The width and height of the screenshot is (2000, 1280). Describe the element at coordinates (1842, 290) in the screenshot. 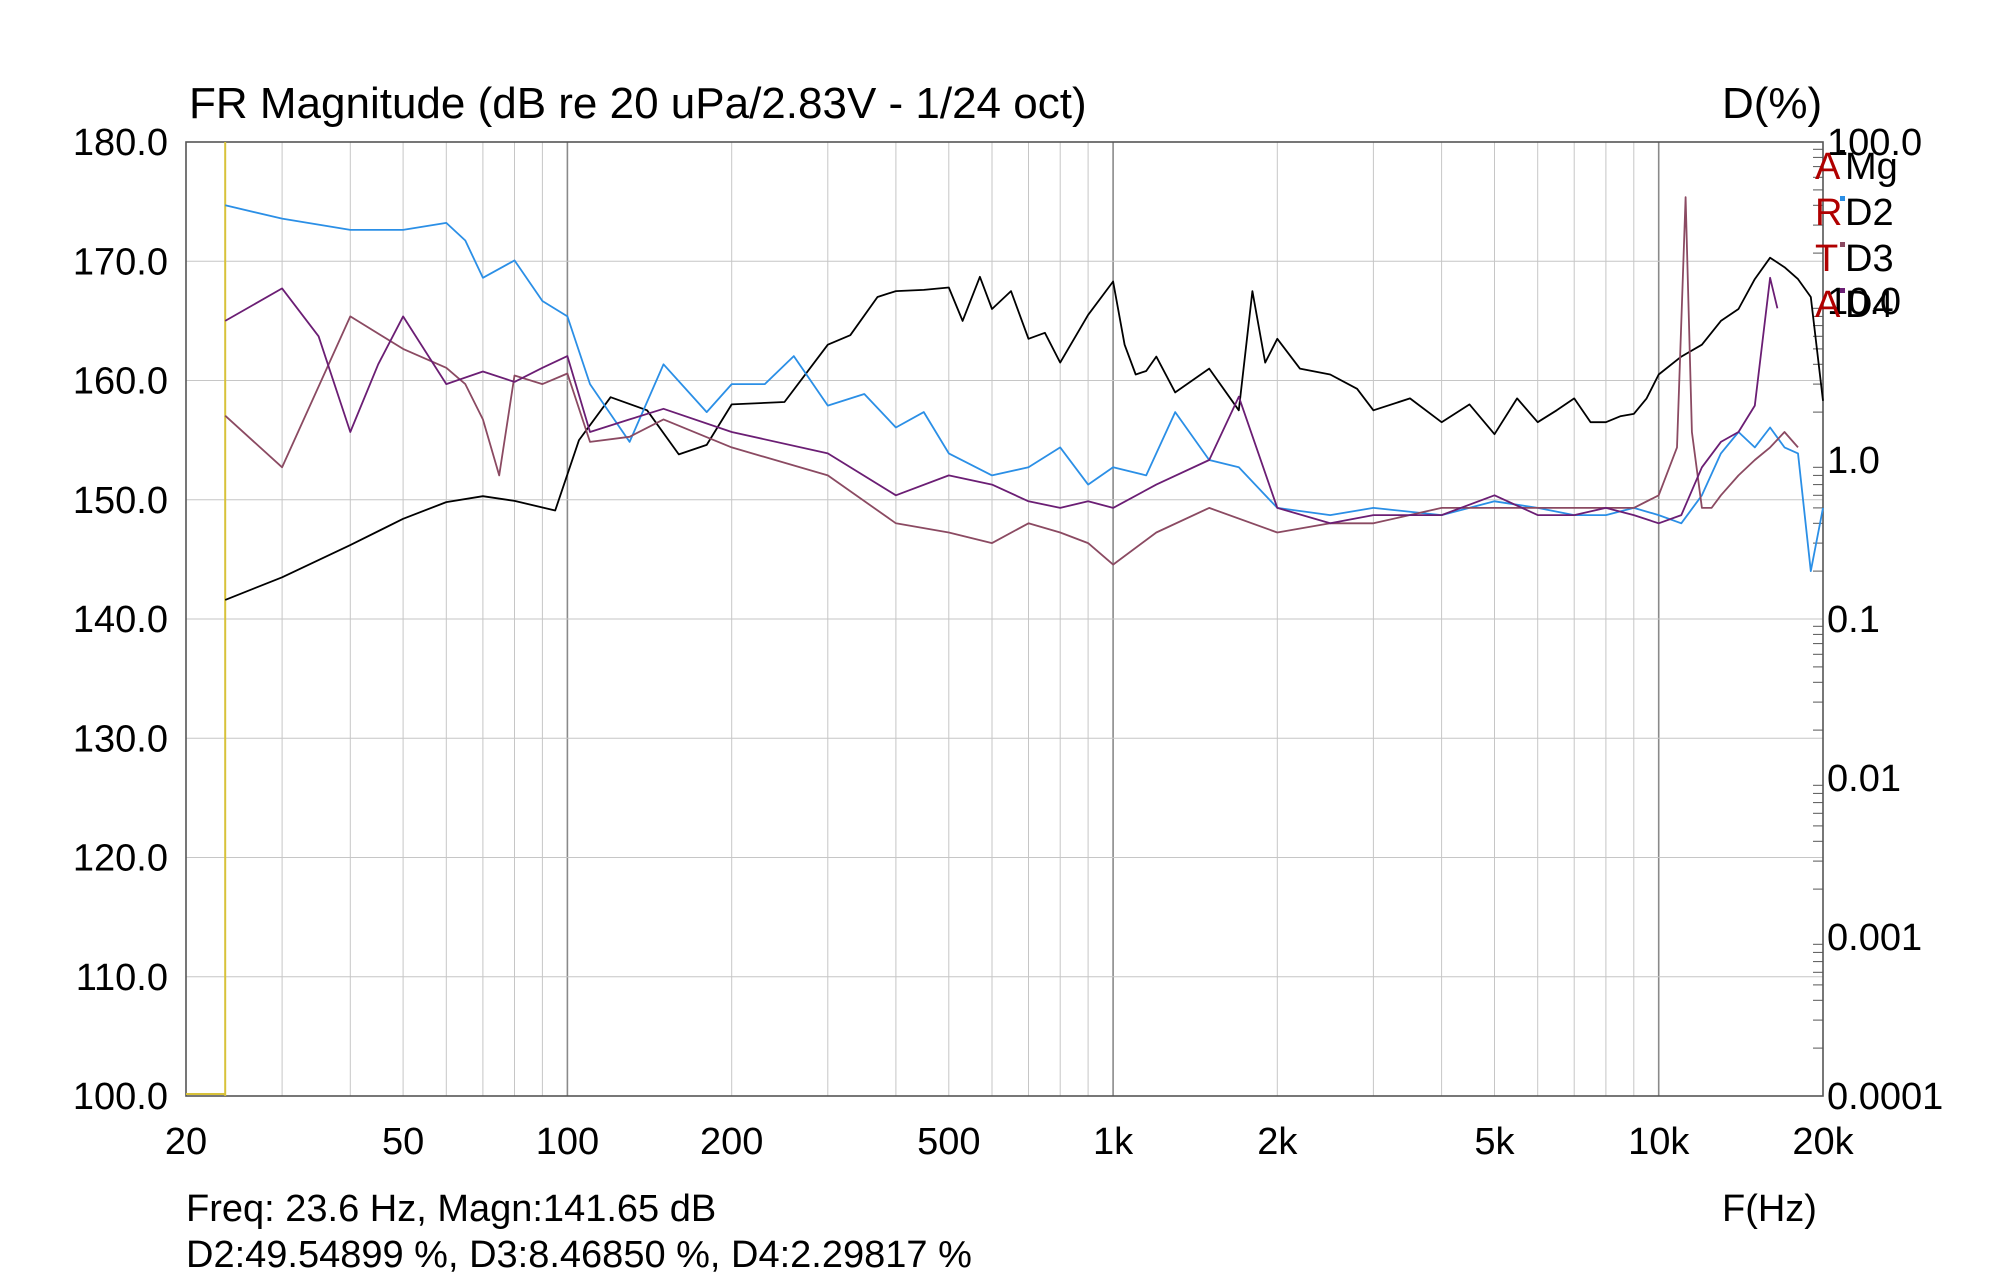

I see `legend-swatch-d4` at that location.